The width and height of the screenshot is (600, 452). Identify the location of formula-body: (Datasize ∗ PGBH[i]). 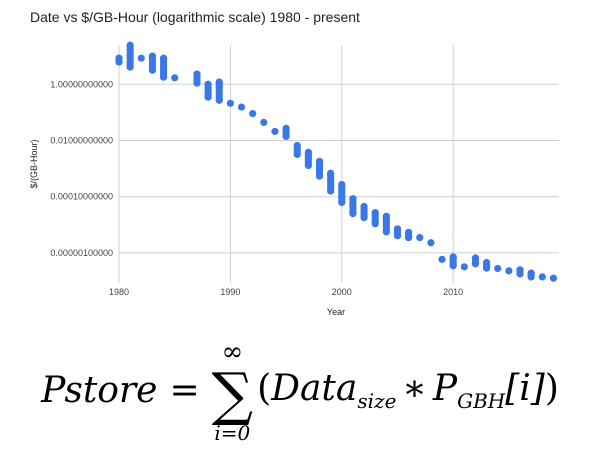
(408, 390).